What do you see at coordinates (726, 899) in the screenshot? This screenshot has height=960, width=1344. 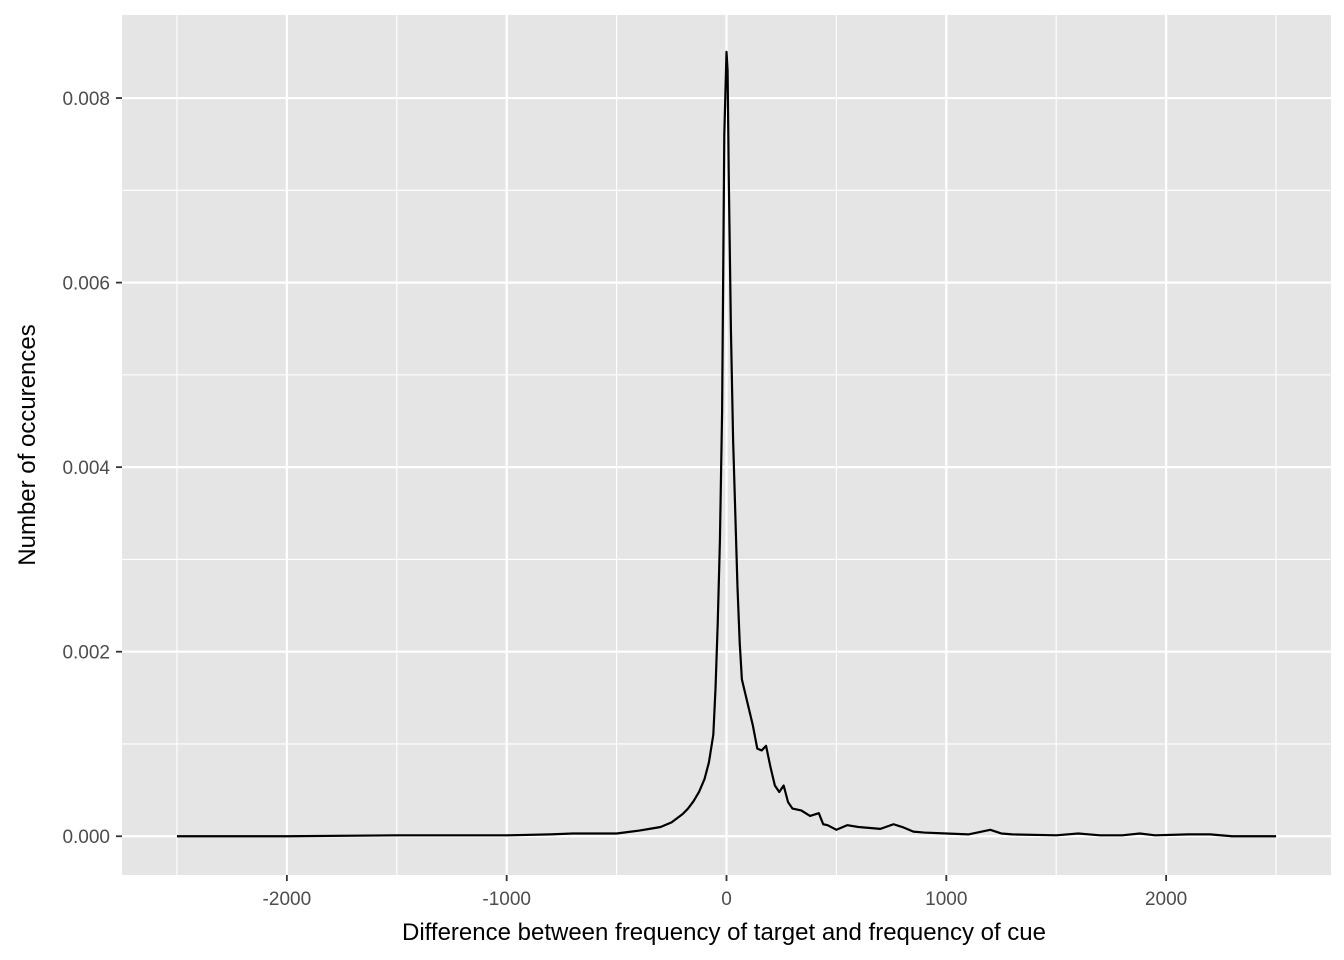 I see `x-tick-label: 0` at bounding box center [726, 899].